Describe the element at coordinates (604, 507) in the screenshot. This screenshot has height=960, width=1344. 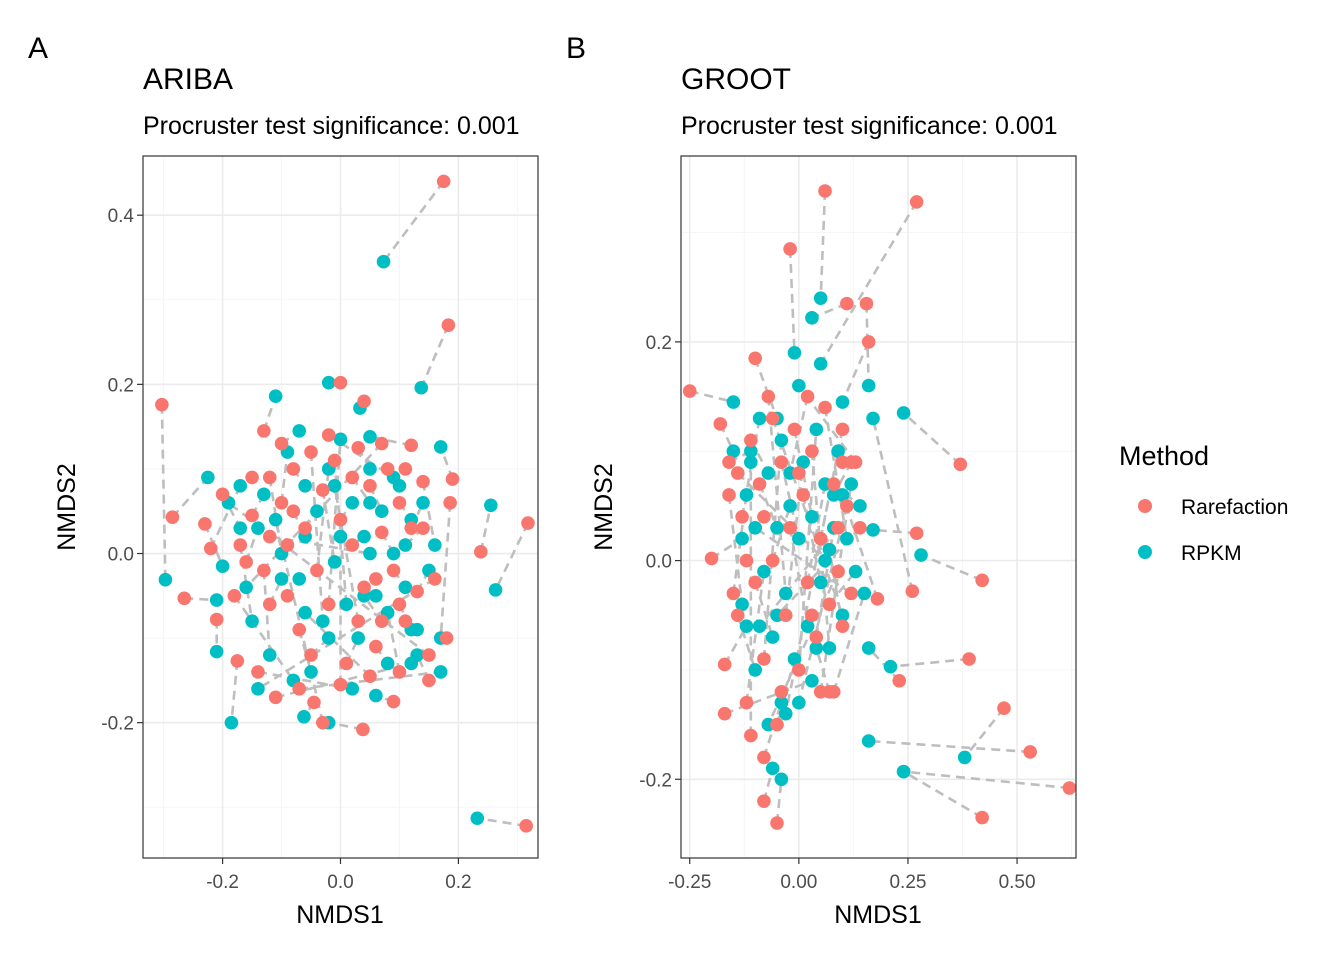
I see `panel-b-y-axis-label: NMDS2` at that location.